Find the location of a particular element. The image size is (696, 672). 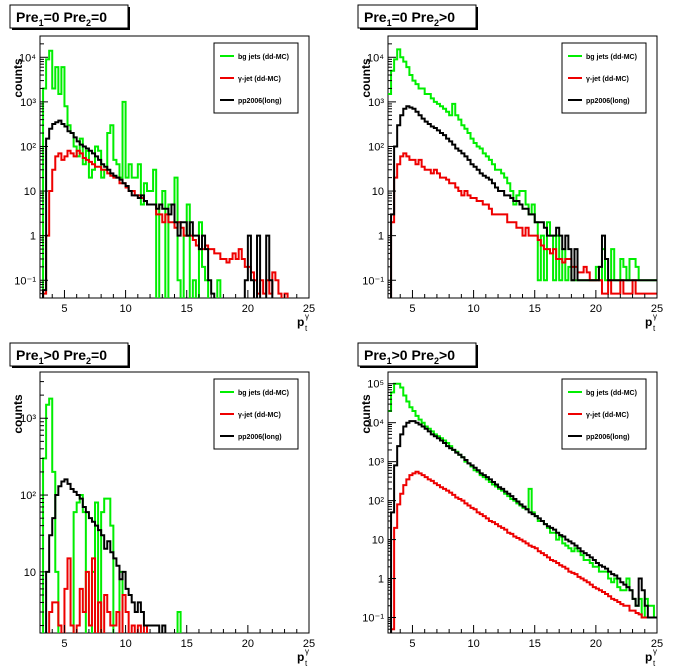

title-text: Pre1=0 Pre2=0 is located at coordinates (61, 18).